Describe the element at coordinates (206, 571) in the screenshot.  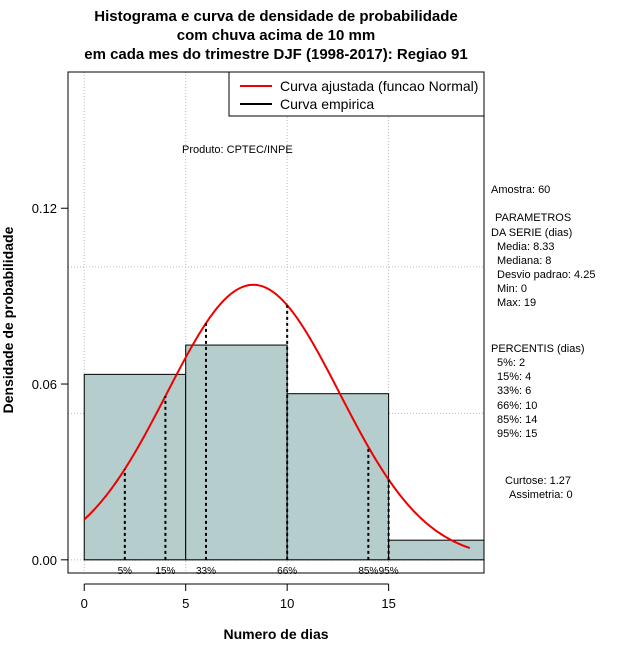
I see `percentile-label: 33%` at that location.